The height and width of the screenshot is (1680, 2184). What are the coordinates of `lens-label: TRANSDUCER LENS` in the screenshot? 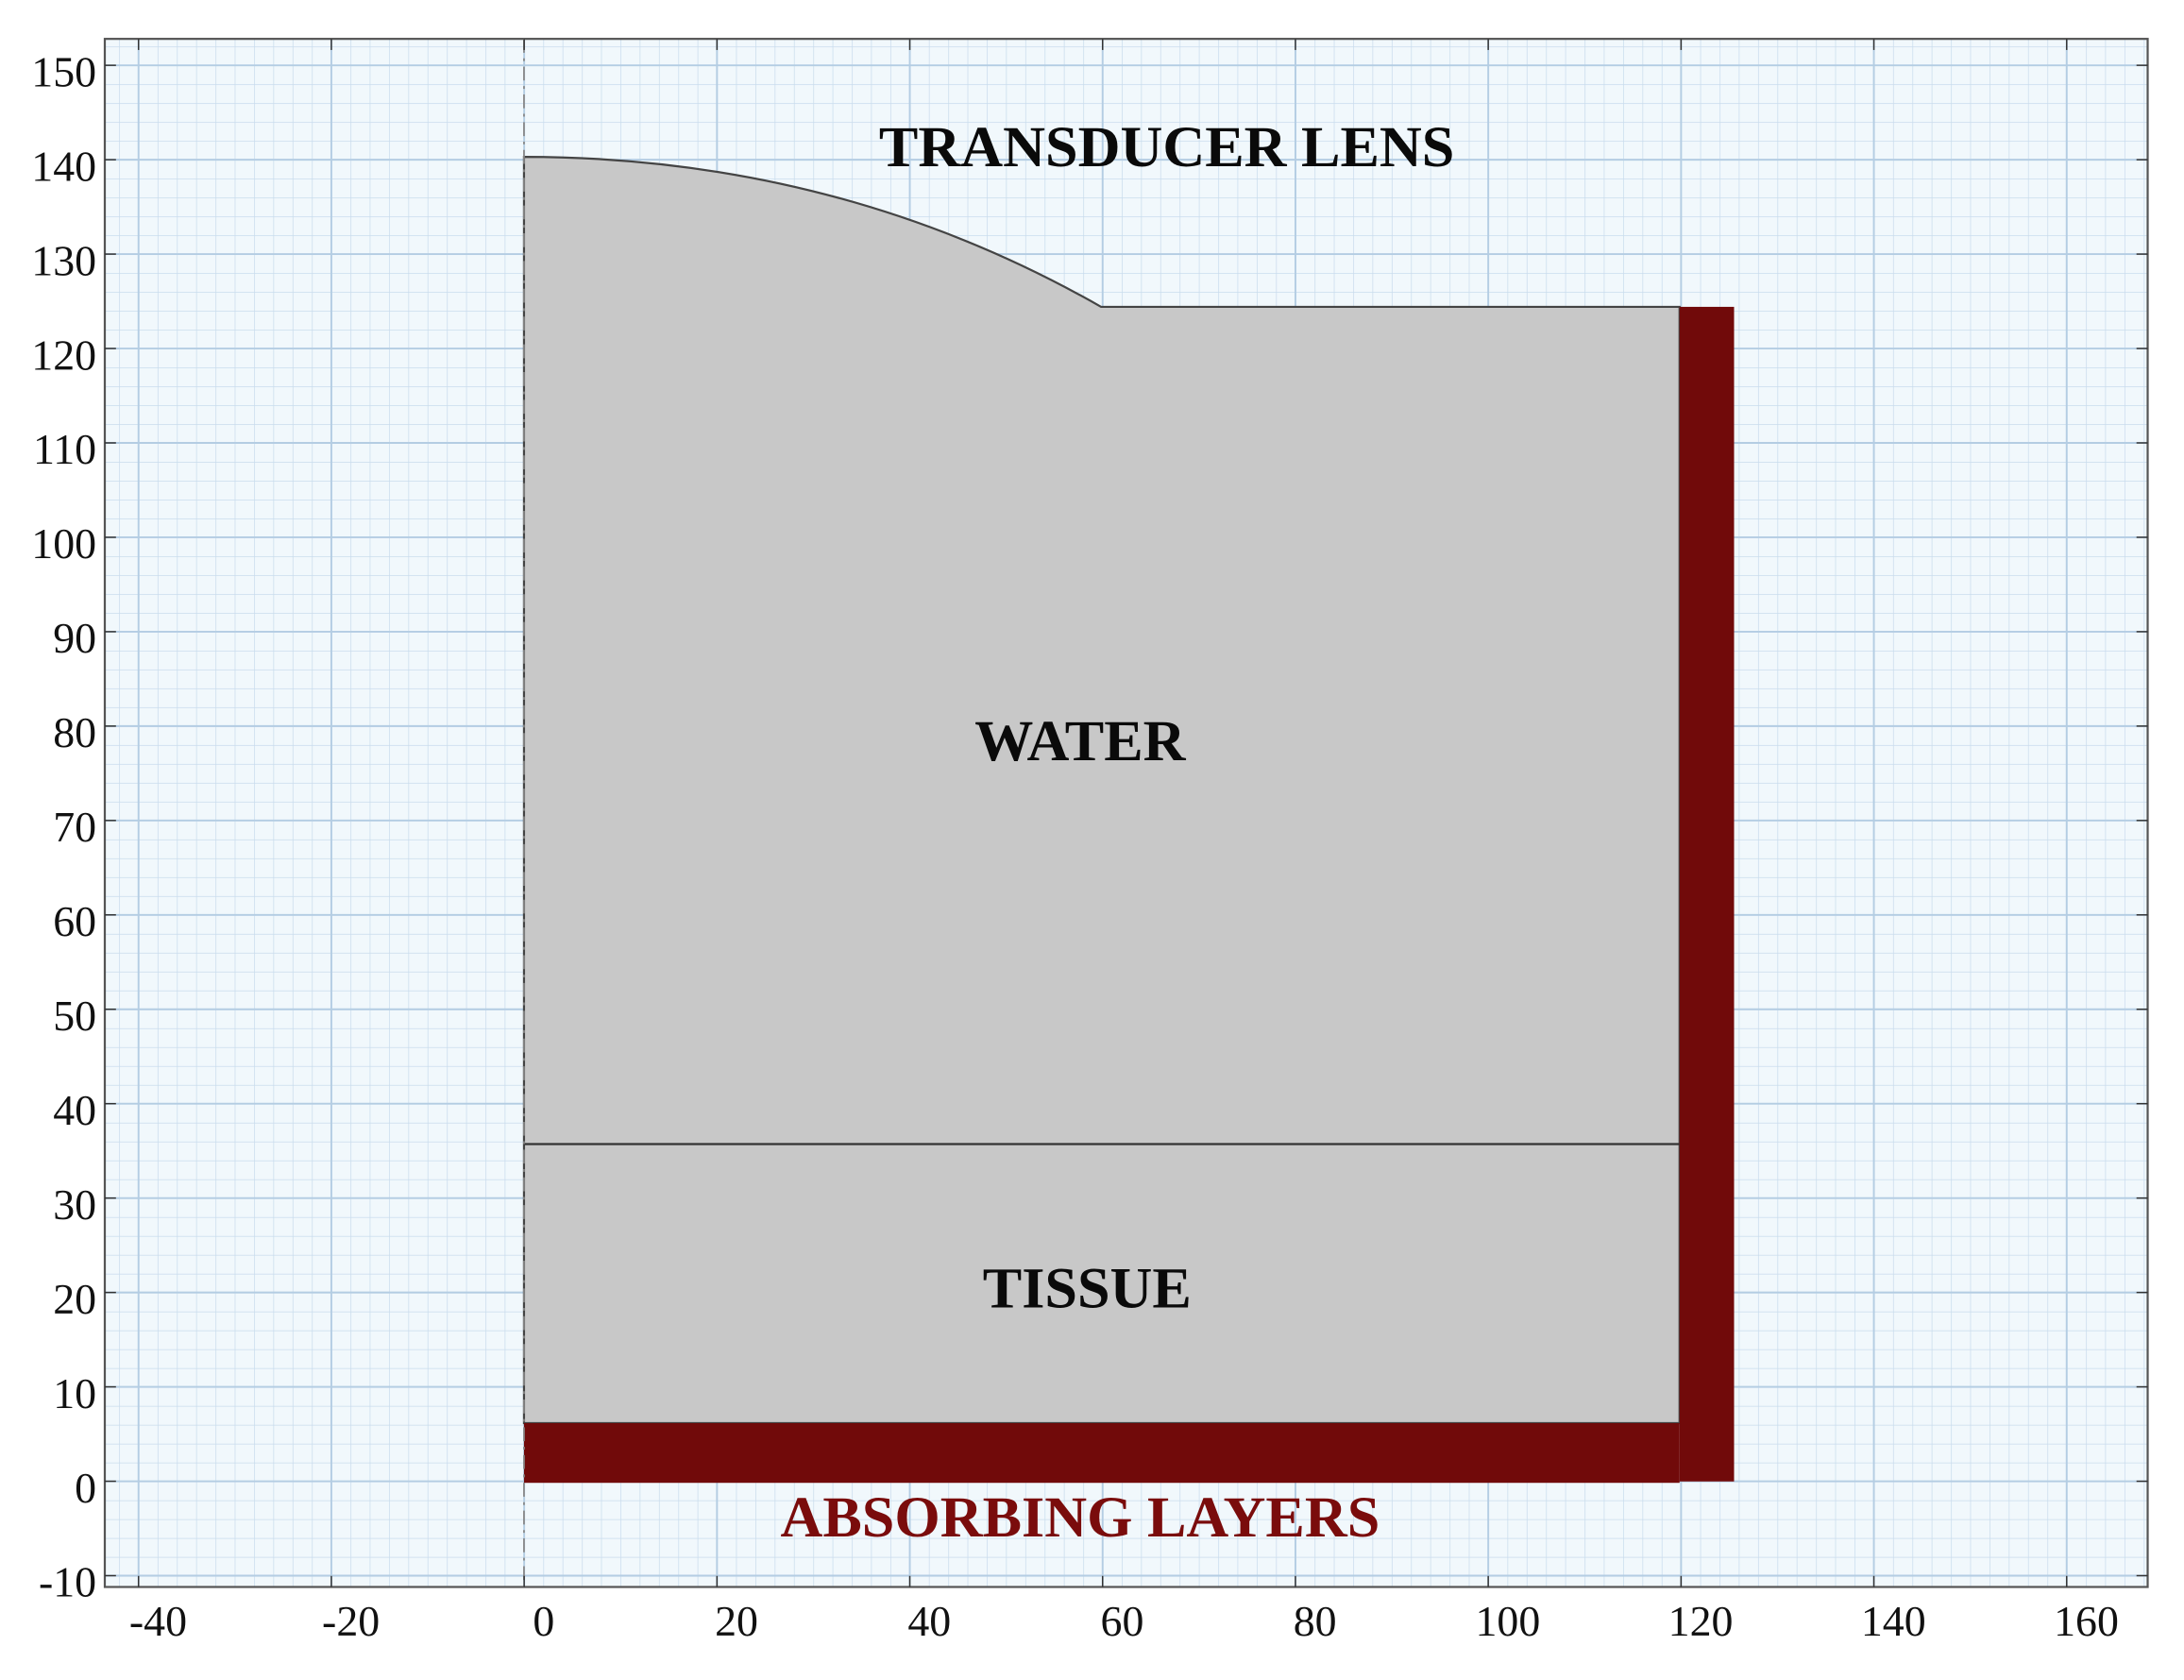 It's located at (1166, 147).